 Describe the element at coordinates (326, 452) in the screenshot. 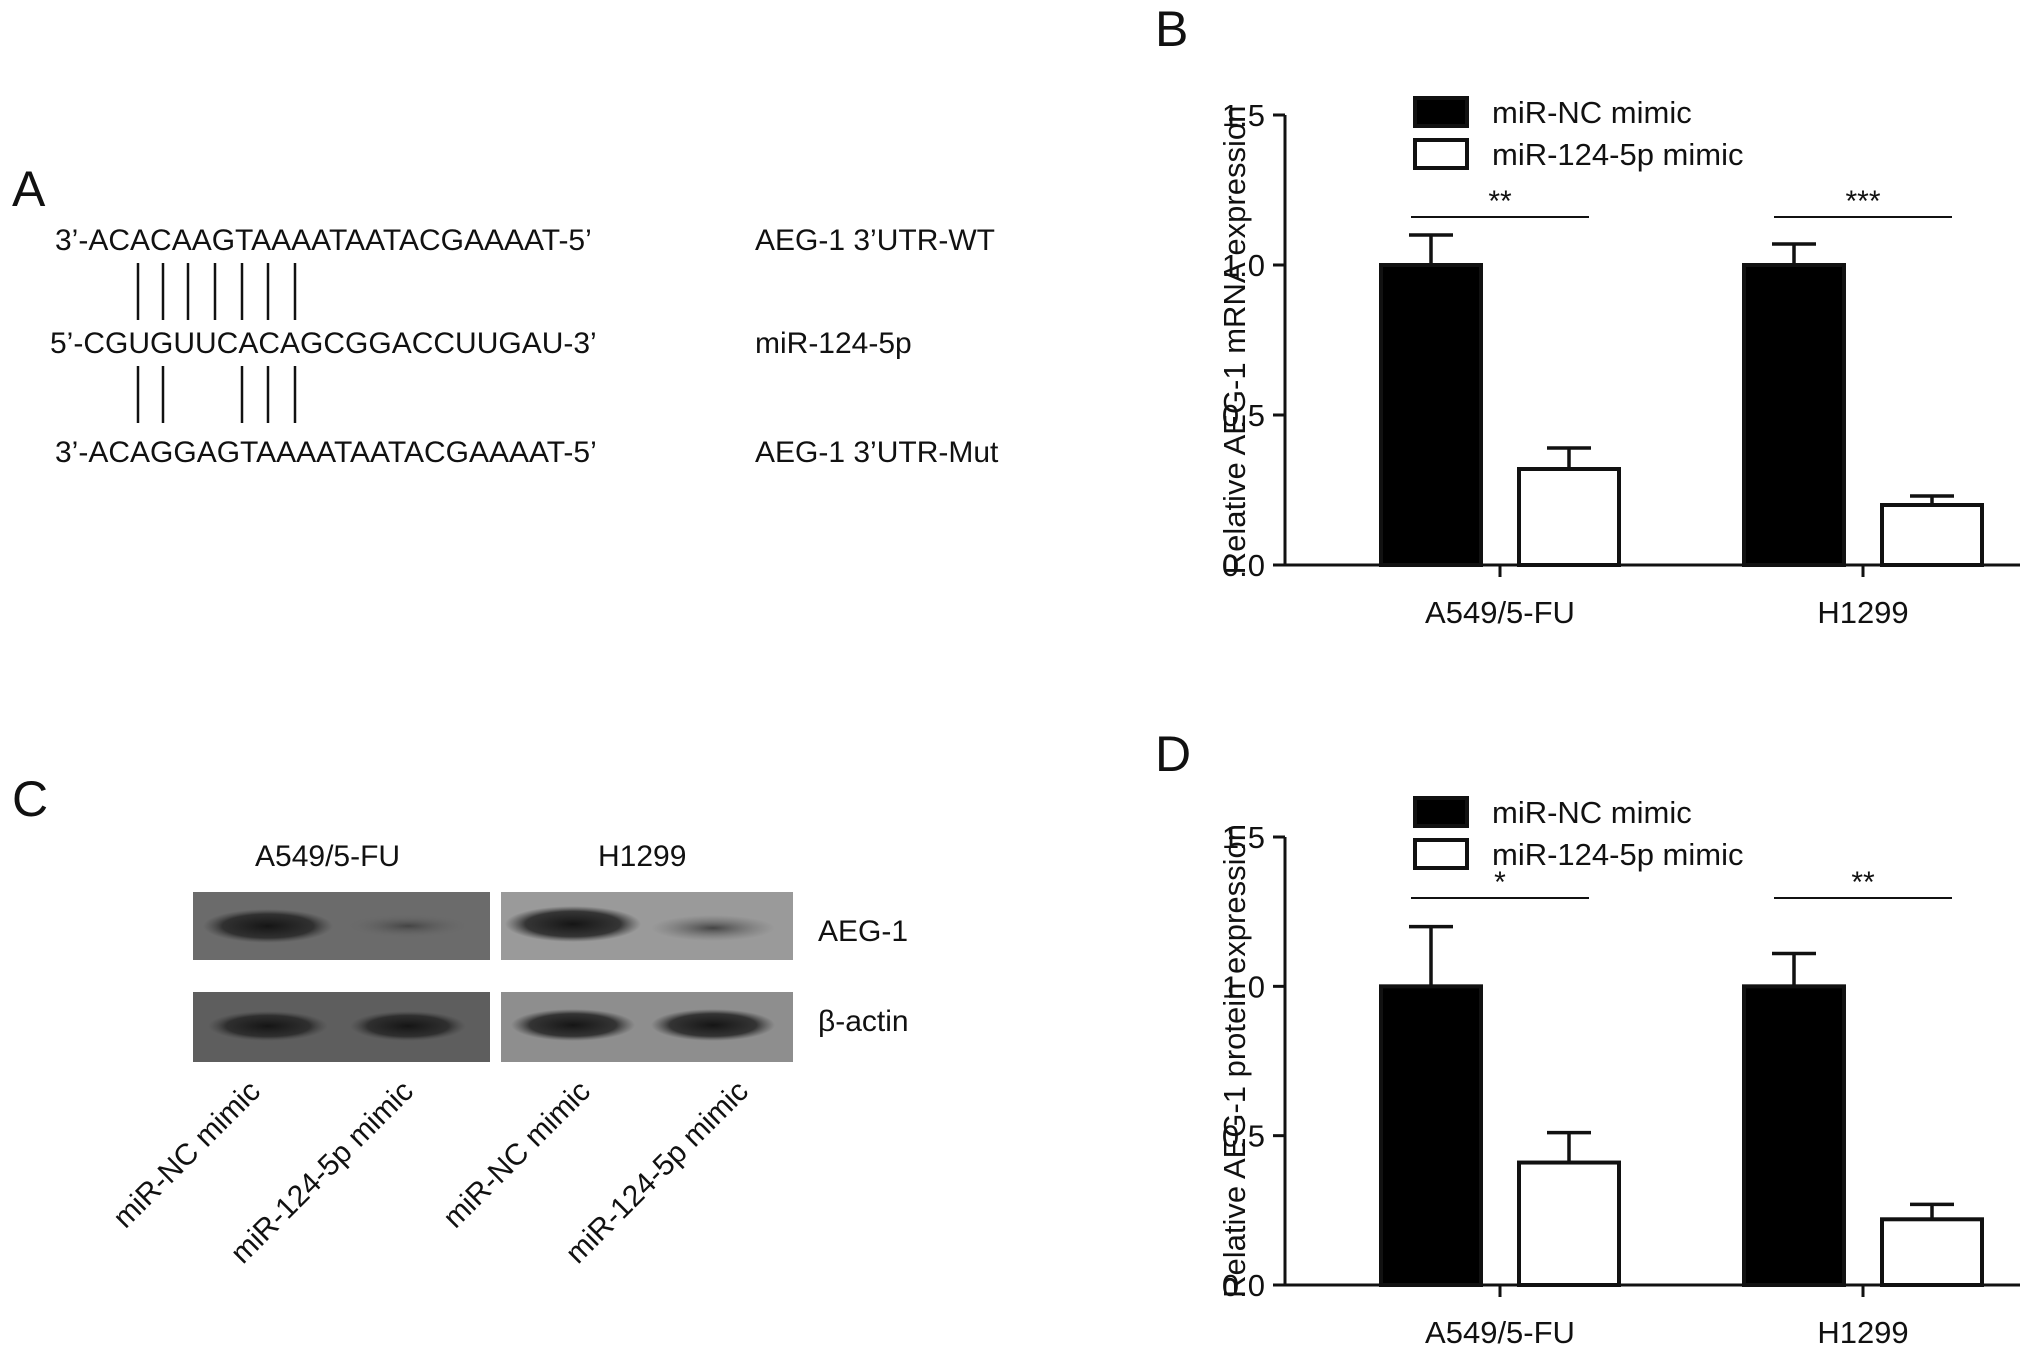

I see `mut-sequence: 3’-ACAGGAGTAAAATAATACGAAAAT-5’` at that location.